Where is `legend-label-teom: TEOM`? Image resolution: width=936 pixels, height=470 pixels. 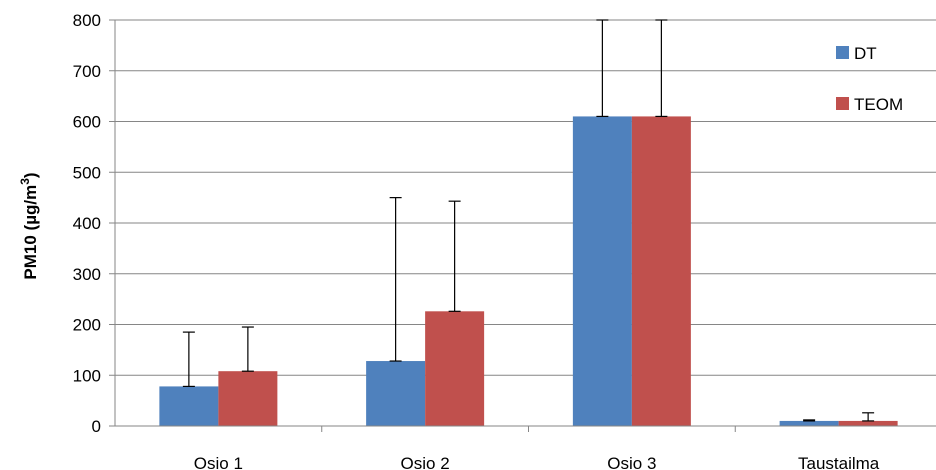 legend-label-teom: TEOM is located at coordinates (878, 104).